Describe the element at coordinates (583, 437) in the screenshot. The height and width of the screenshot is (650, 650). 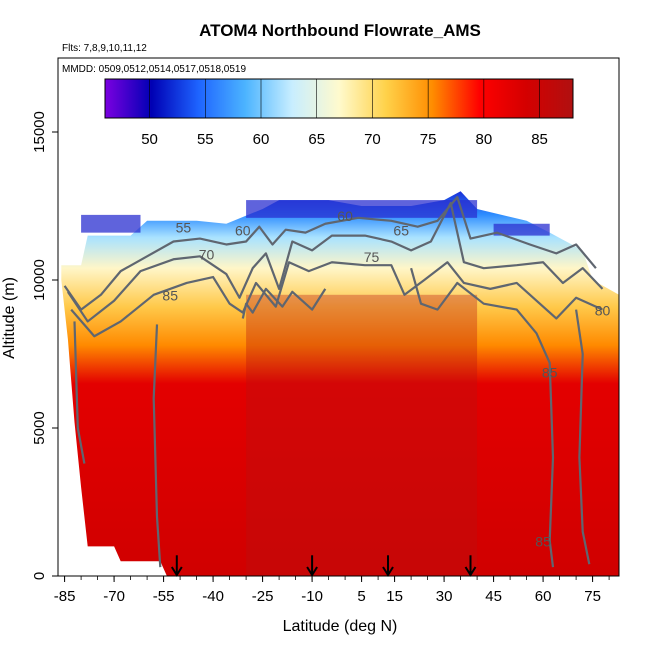
I see `contour-85-far` at that location.